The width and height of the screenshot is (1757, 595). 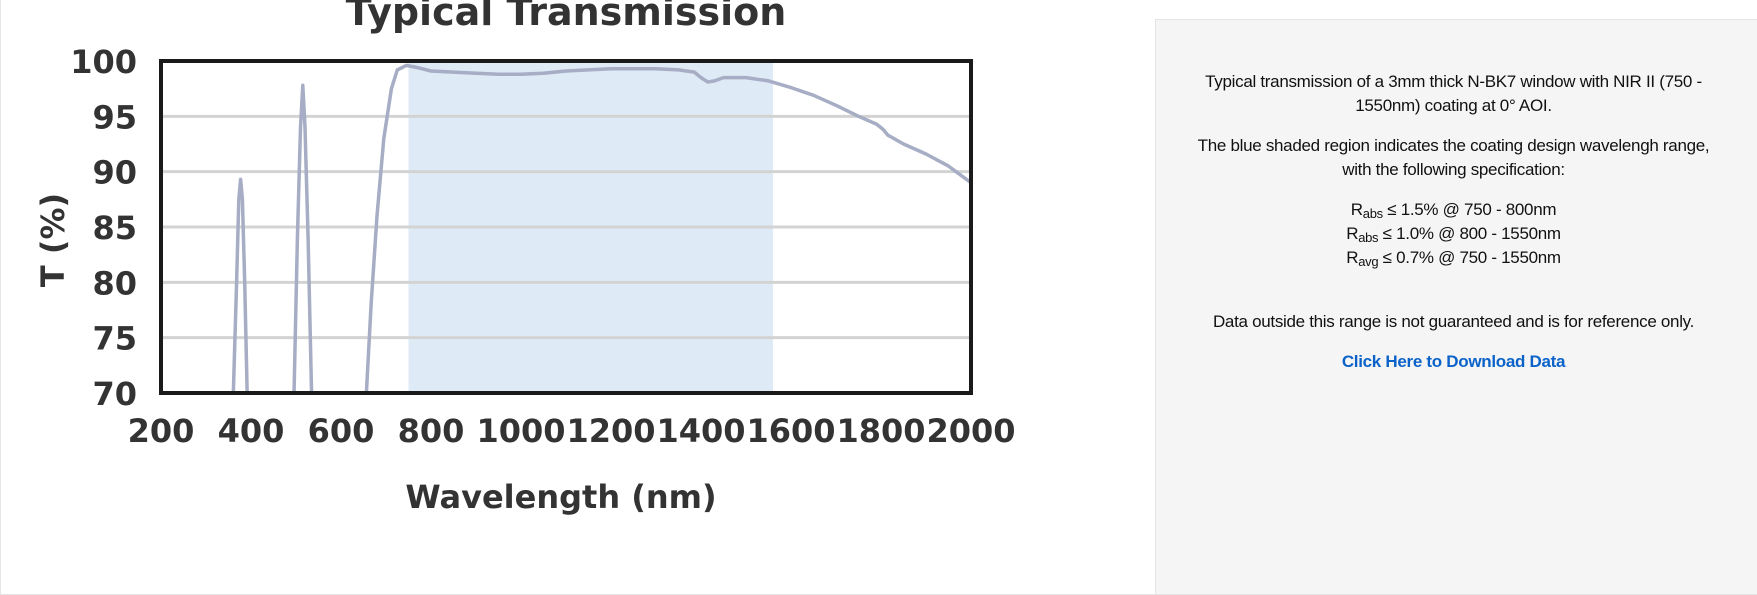 I want to click on x-tick-label: 2000, so click(x=970, y=431).